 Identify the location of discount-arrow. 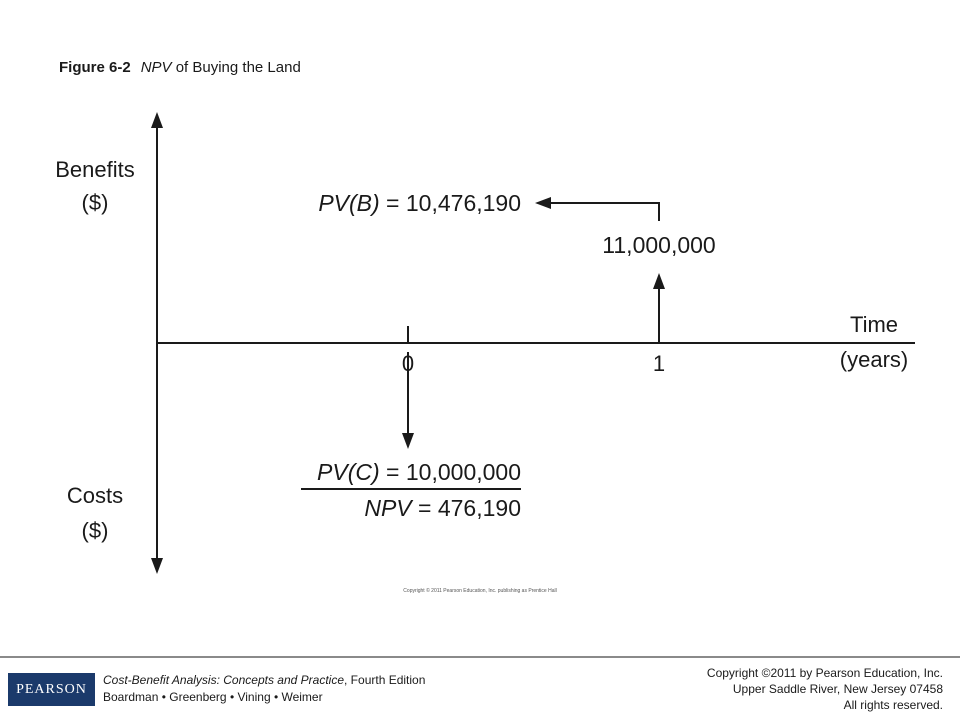
(604, 211).